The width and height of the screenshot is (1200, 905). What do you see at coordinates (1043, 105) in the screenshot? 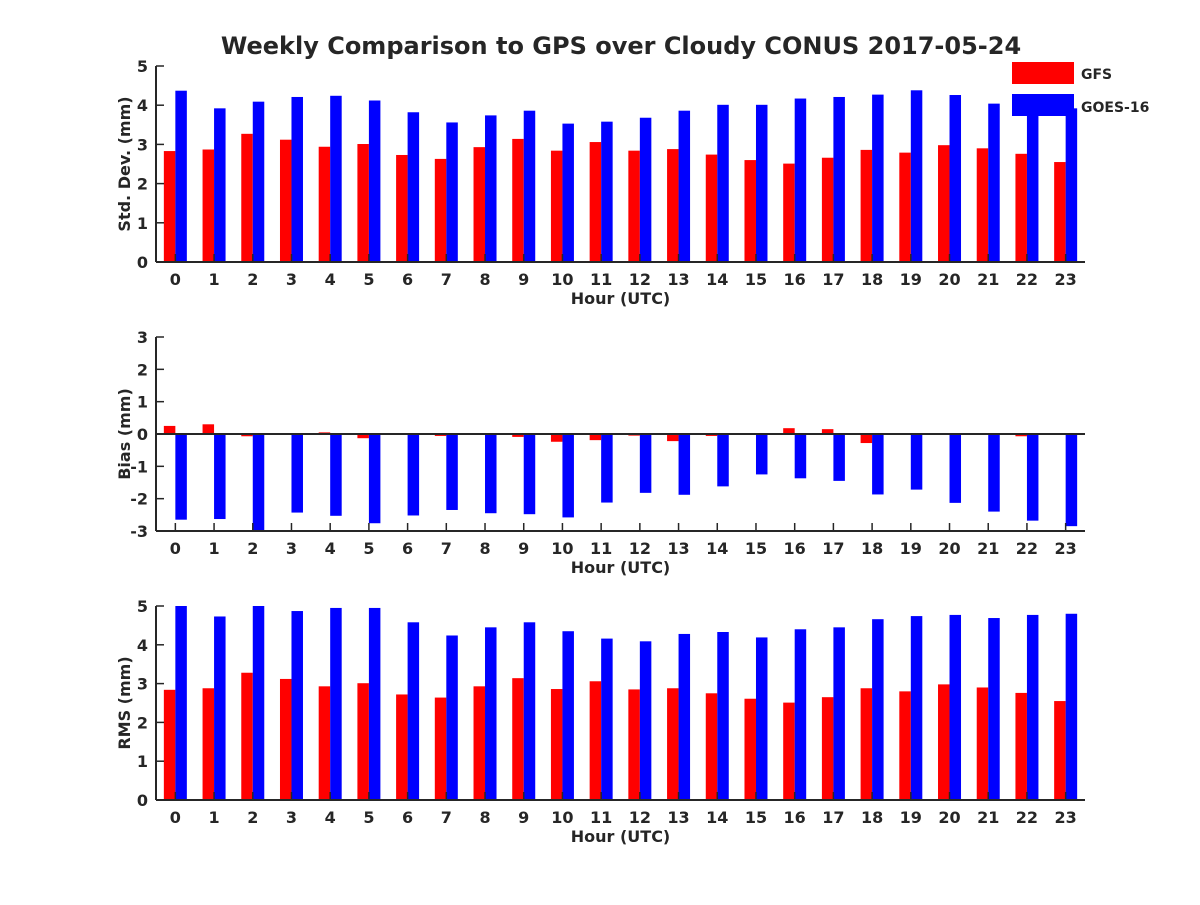
I see `legend-swatch-goes16` at bounding box center [1043, 105].